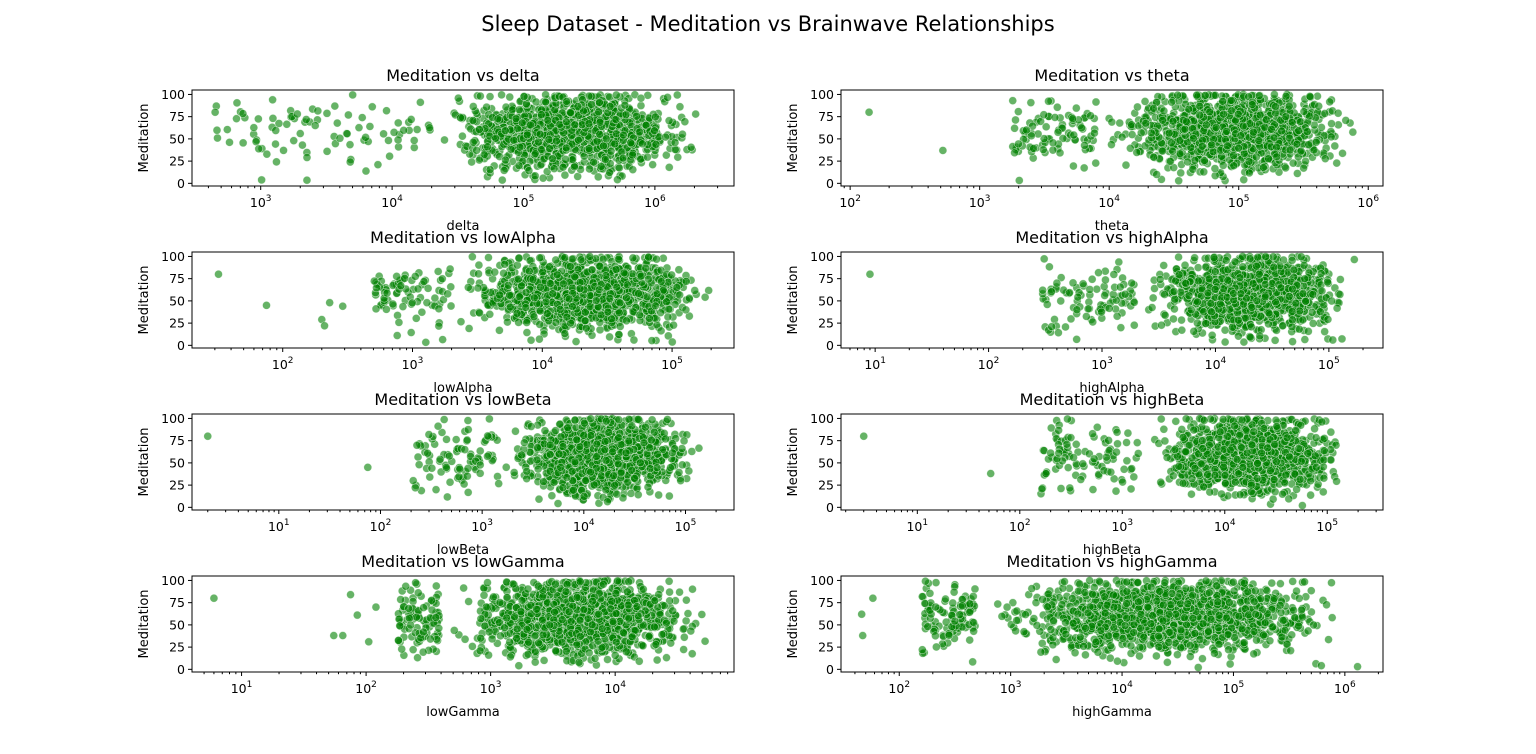 The width and height of the screenshot is (1536, 754). What do you see at coordinates (1109, 202) in the screenshot?
I see `x-tick-label: 104` at bounding box center [1109, 202].